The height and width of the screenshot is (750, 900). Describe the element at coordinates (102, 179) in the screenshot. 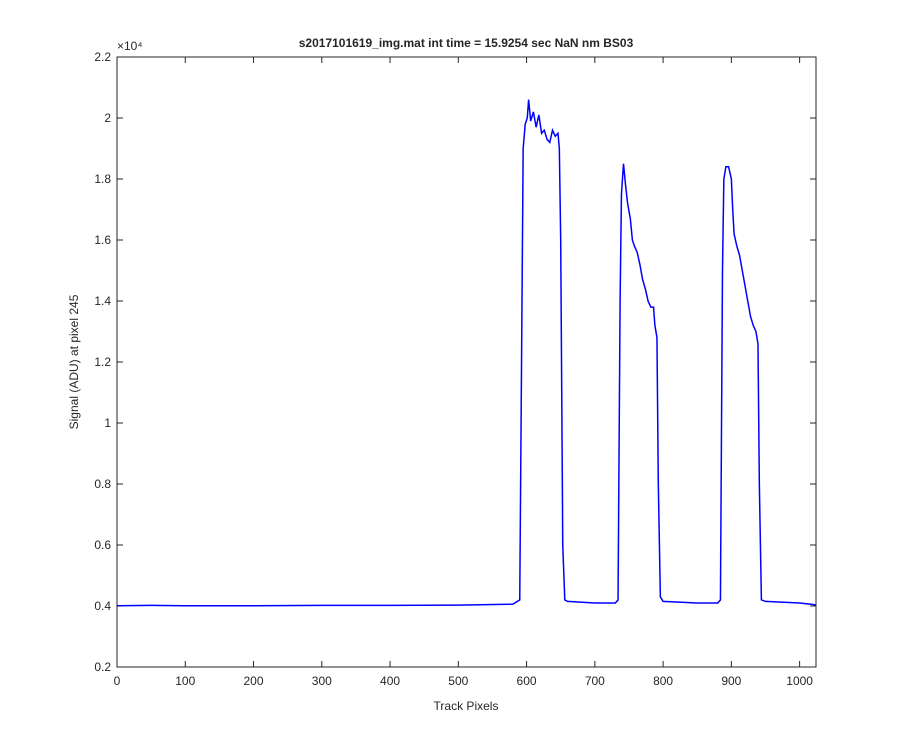

I see `y-tick-label: 1.8` at that location.